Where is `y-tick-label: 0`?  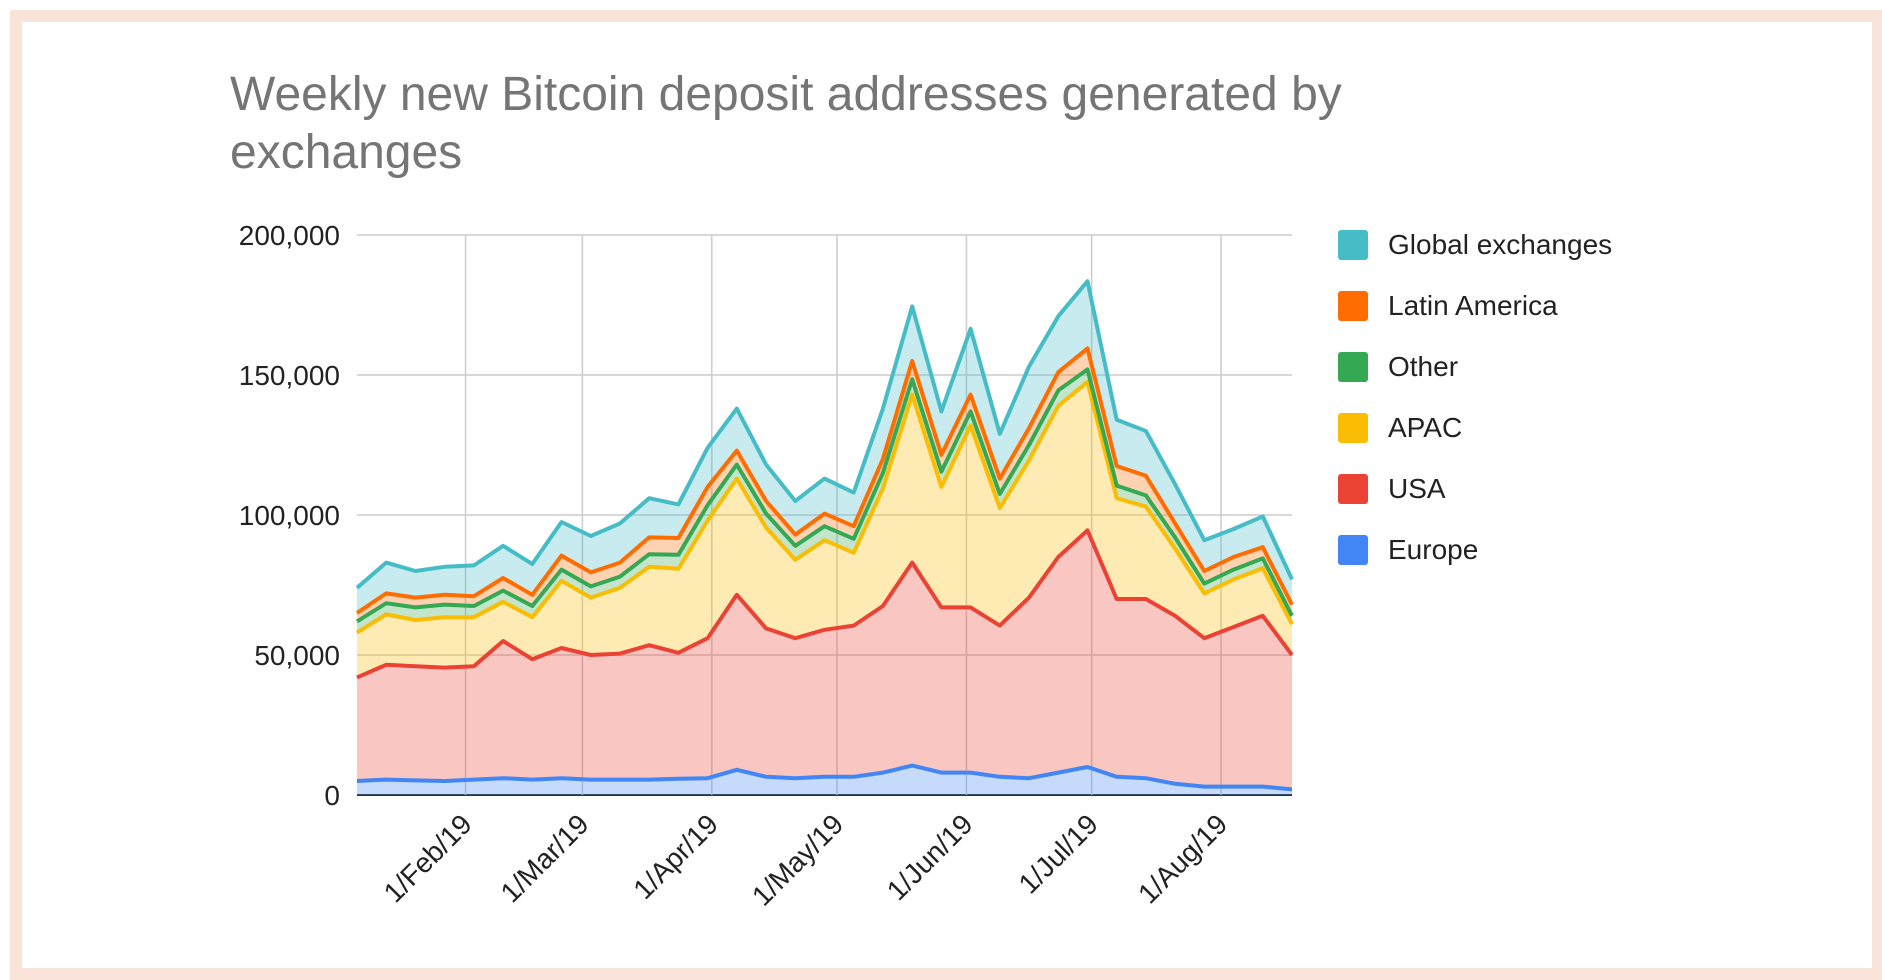
y-tick-label: 0 is located at coordinates (332, 795).